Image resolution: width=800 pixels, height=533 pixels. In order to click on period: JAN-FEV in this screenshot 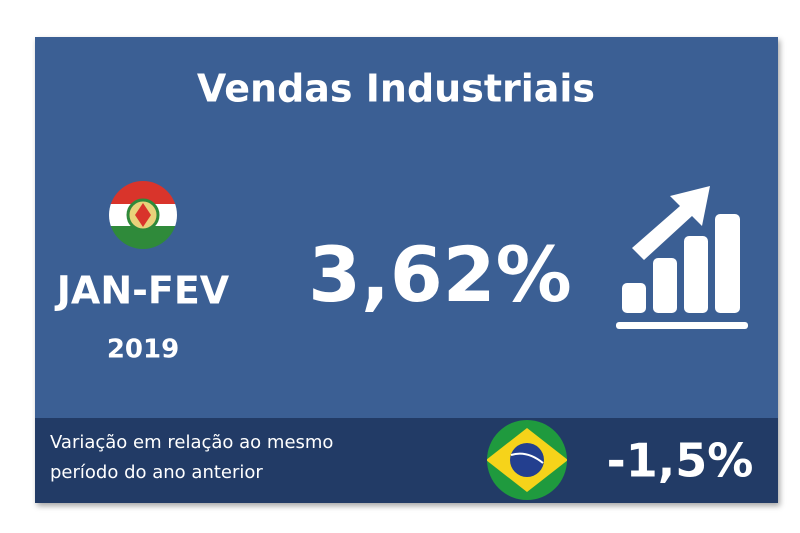, I will do `click(142, 291)`.